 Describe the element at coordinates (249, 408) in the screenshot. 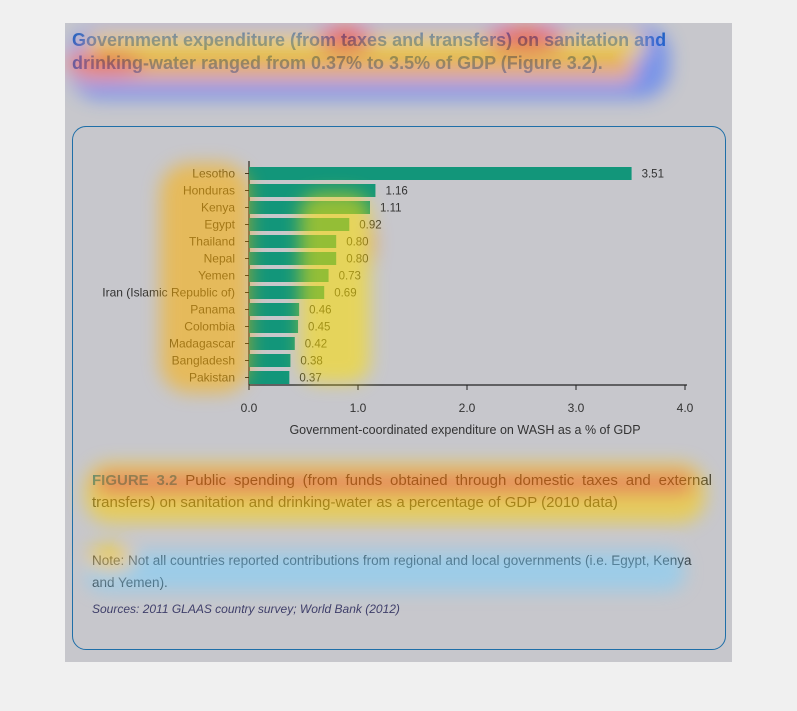

I see `x-tick-label: 0.0` at that location.